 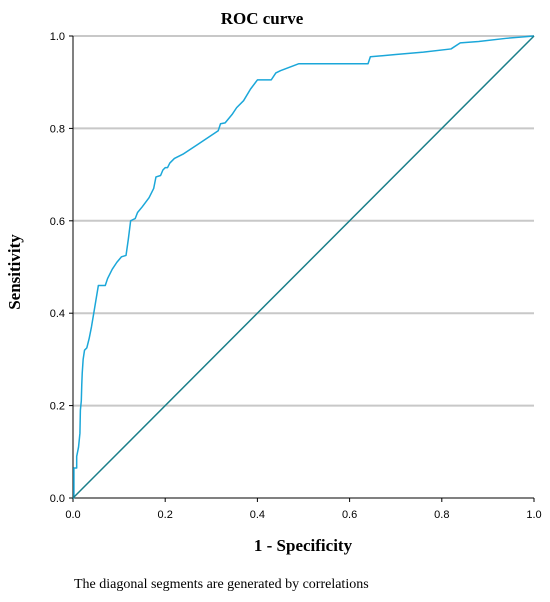 I want to click on y-tick-label-5: 1.0, so click(x=57, y=37).